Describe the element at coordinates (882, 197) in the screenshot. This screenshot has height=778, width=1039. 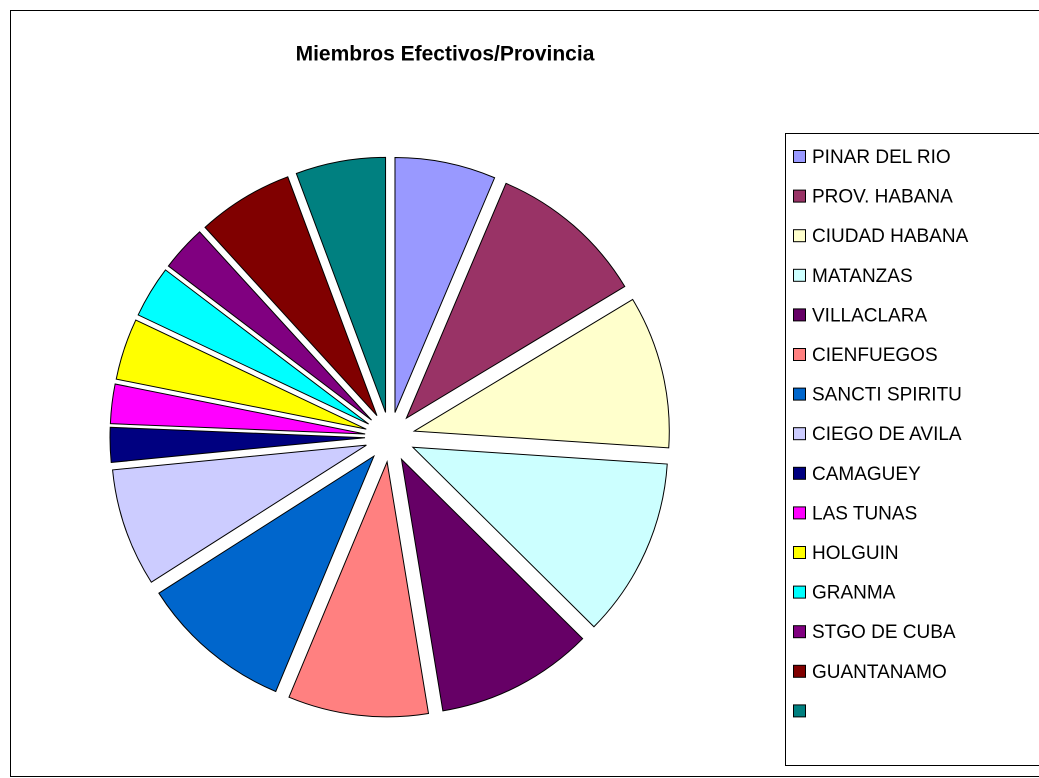
I see `legend-label: PROV. HABANA` at that location.